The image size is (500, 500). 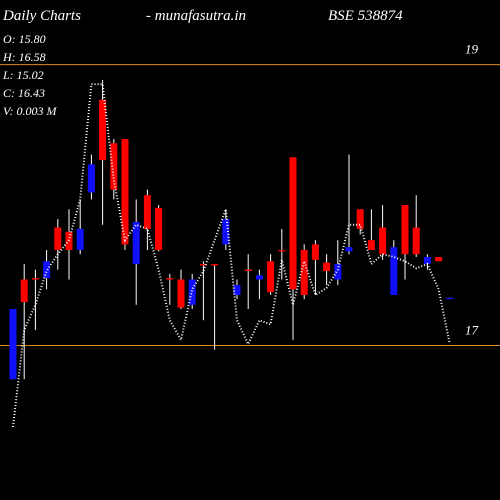 What do you see at coordinates (24, 57) in the screenshot?
I see `info-line: H: 16.58` at bounding box center [24, 57].